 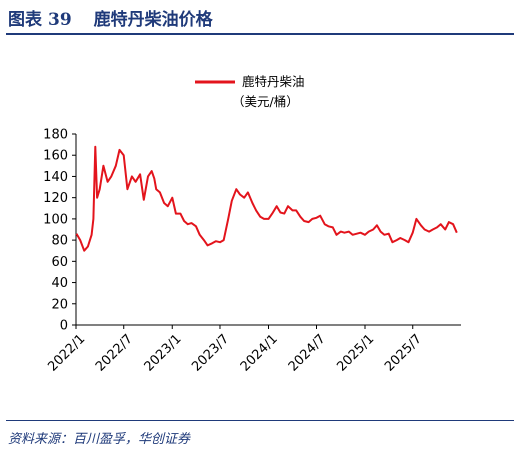 What do you see at coordinates (59, 231) in the screenshot?
I see `y-axis-ticks: 0 20 40 60 80 100 120 140 160 180` at bounding box center [59, 231].